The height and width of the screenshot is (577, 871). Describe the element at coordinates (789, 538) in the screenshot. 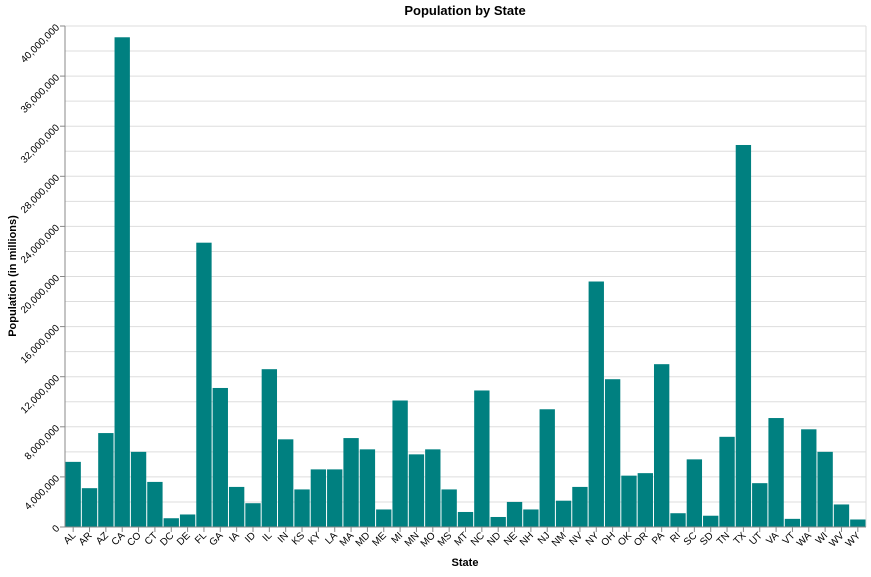

I see `x-tick-label: VT` at that location.